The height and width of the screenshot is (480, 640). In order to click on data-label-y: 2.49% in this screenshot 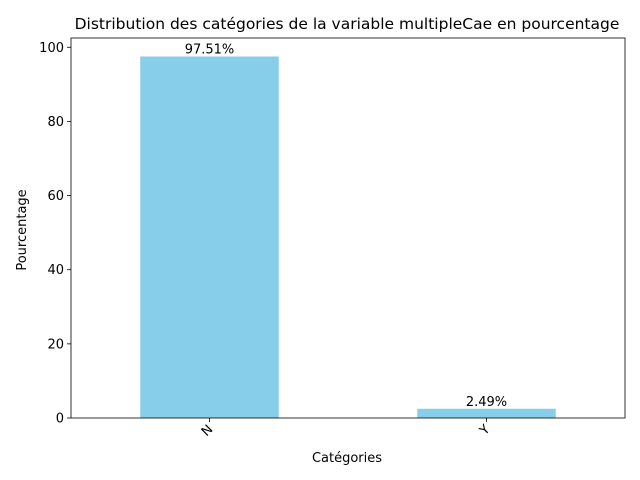, I will do `click(486, 402)`.